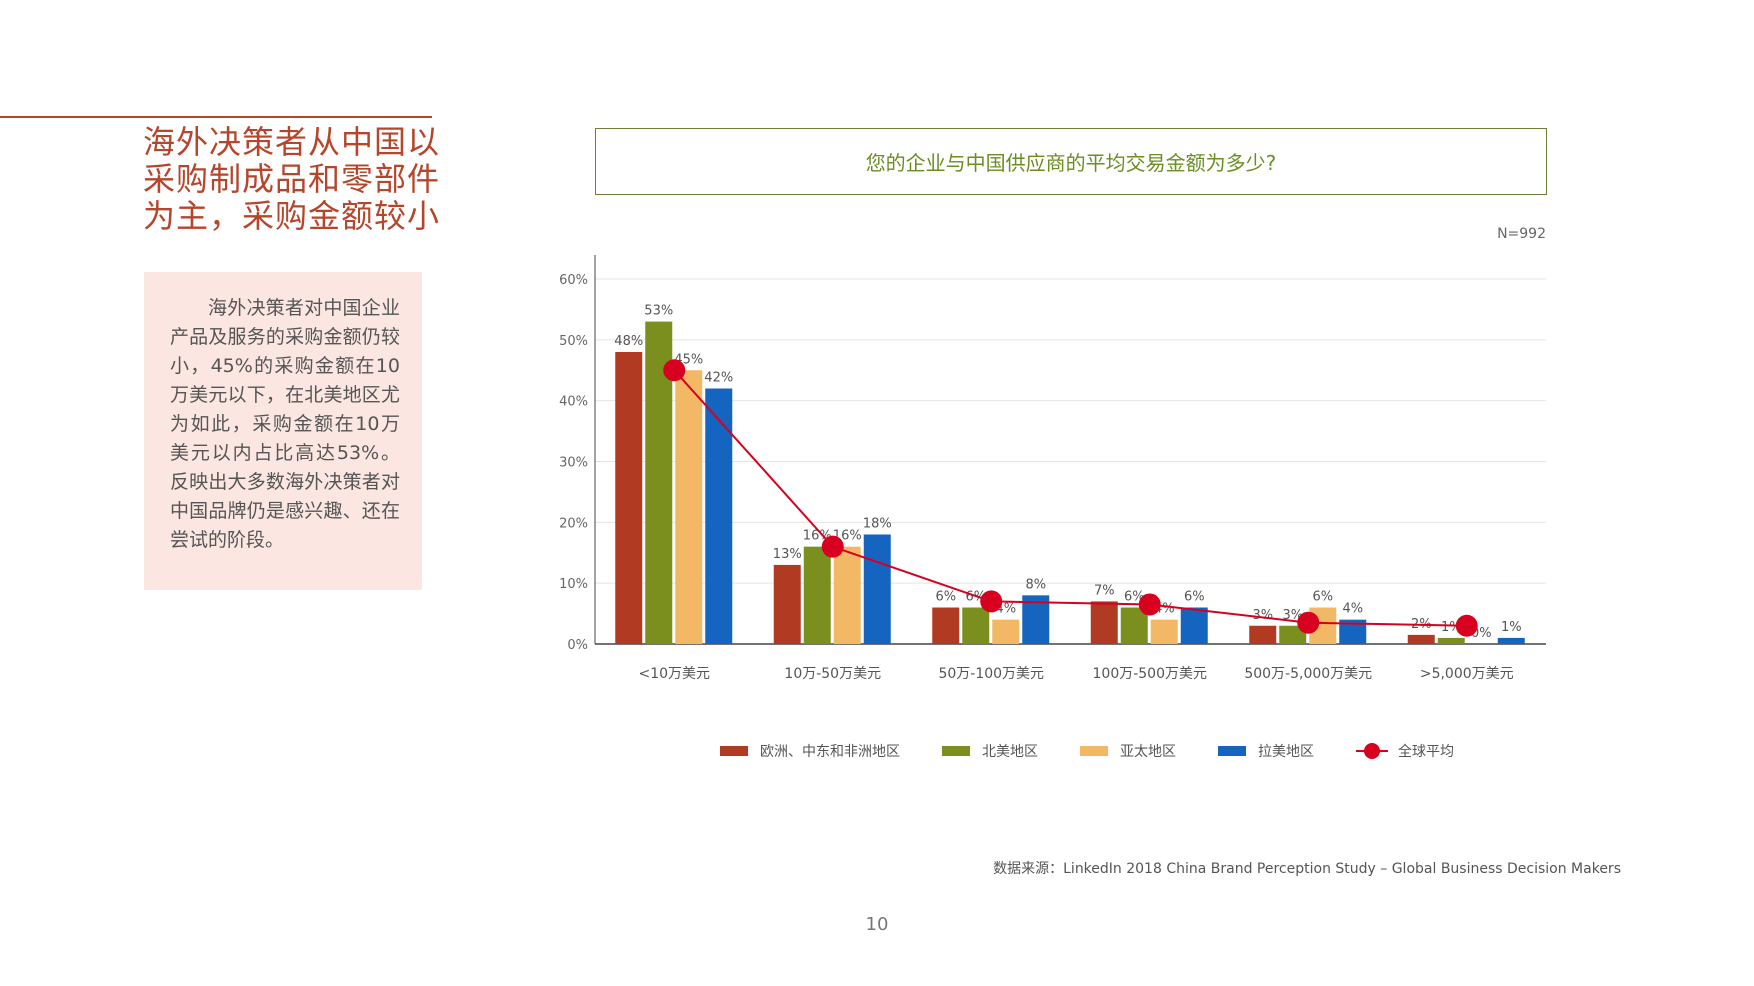  Describe the element at coordinates (573, 584) in the screenshot. I see `y-tick-label: 10%` at that location.